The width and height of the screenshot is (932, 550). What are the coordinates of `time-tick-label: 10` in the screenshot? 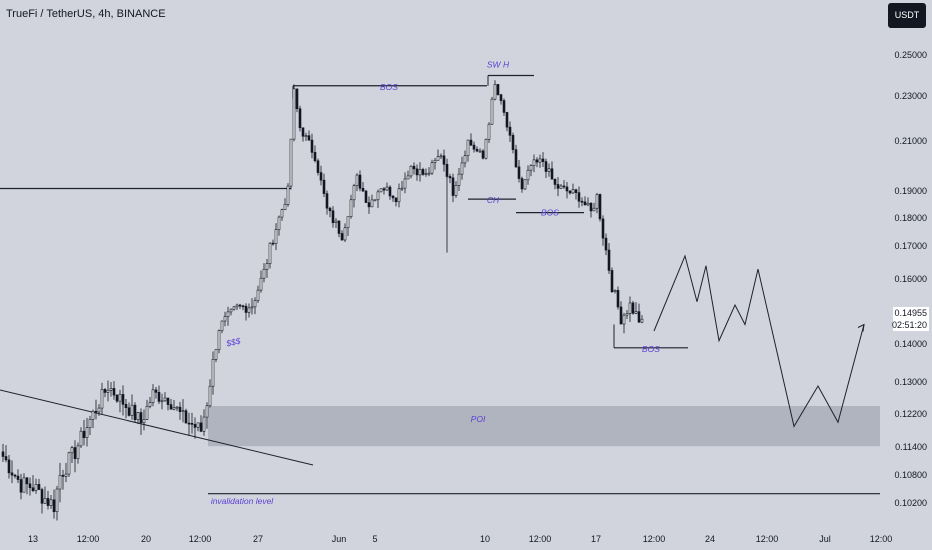 It's located at (485, 539).